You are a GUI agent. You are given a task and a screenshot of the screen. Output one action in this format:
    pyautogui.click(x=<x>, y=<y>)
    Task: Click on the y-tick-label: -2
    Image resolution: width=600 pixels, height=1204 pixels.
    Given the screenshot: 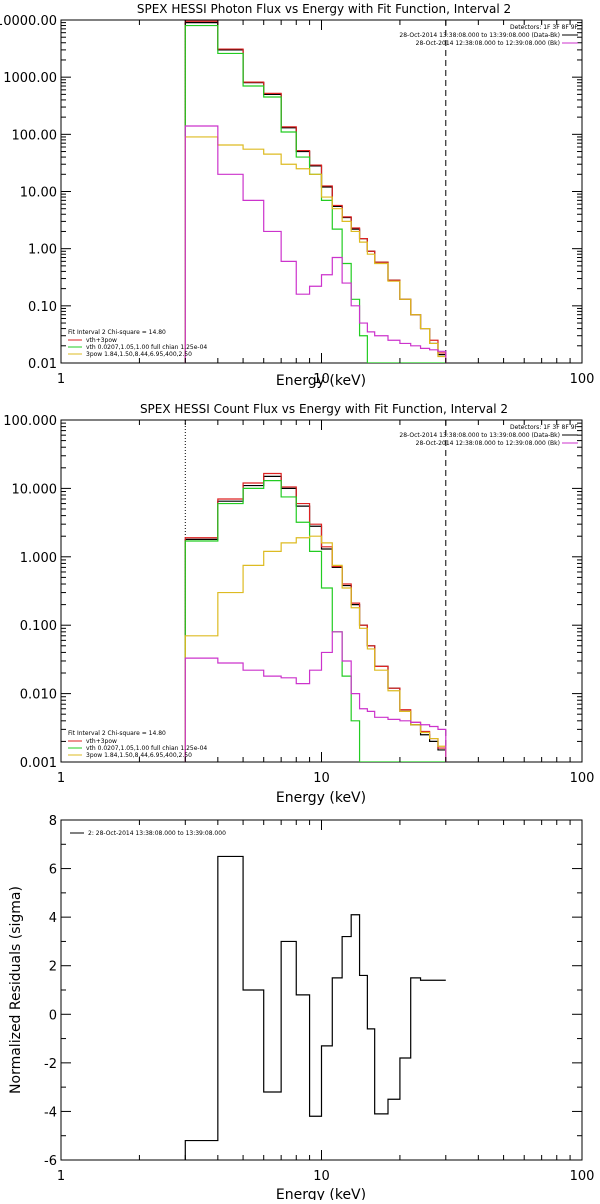 What is the action you would take?
    pyautogui.click(x=50, y=1064)
    